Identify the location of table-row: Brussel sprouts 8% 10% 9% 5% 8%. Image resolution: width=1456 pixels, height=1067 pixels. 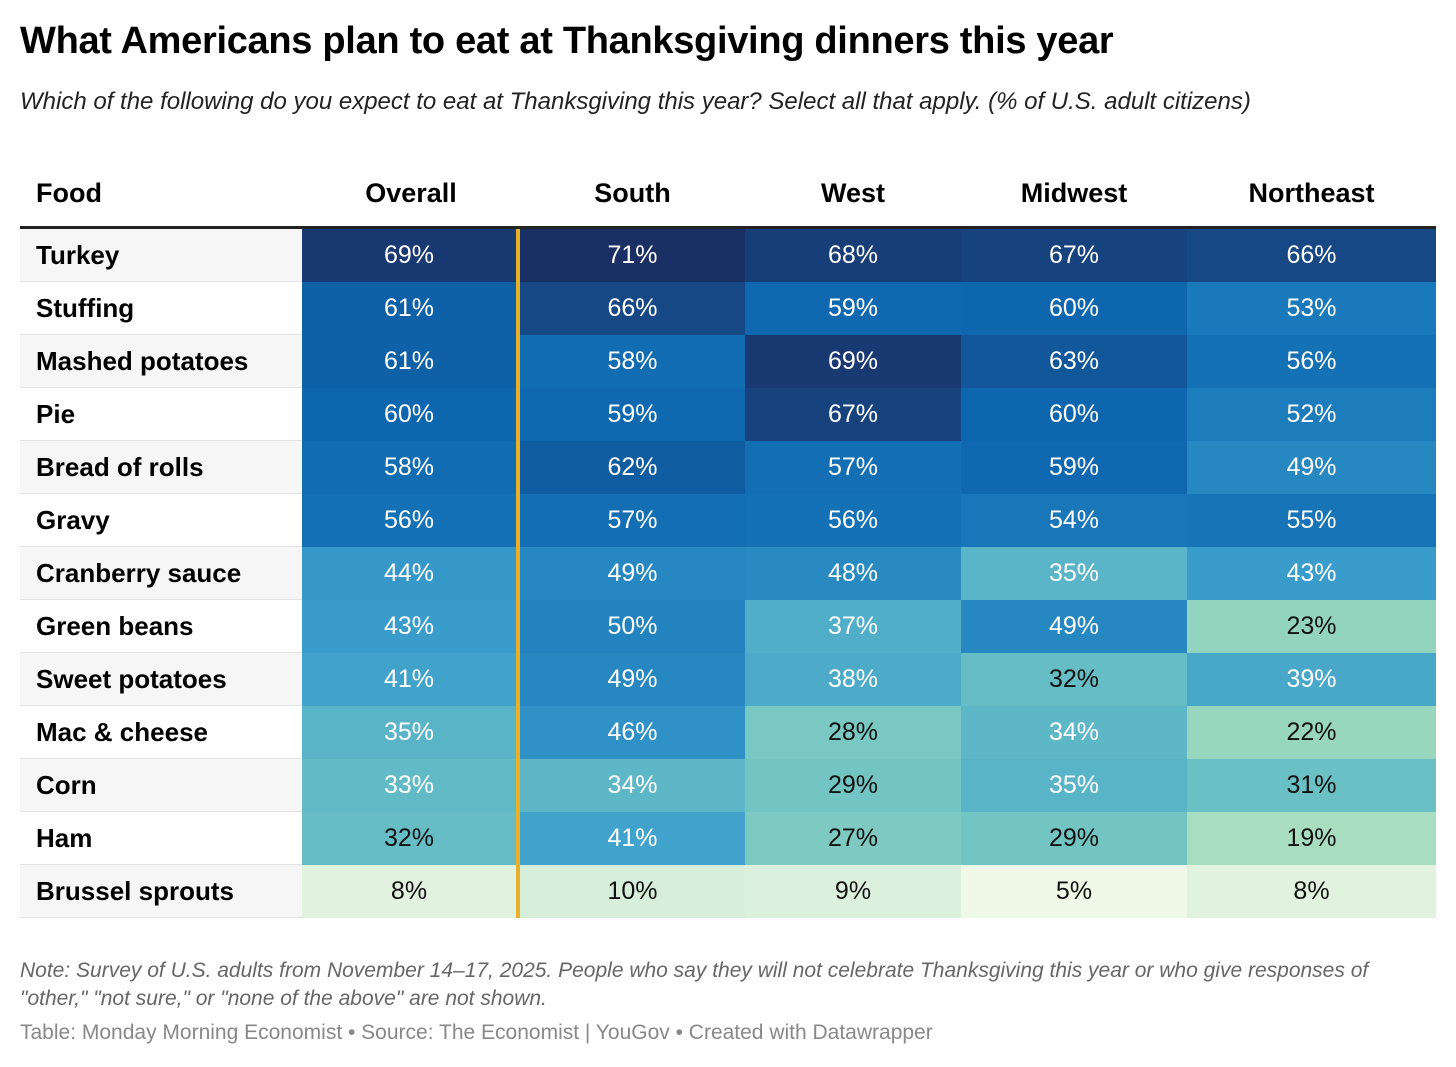
(728, 891).